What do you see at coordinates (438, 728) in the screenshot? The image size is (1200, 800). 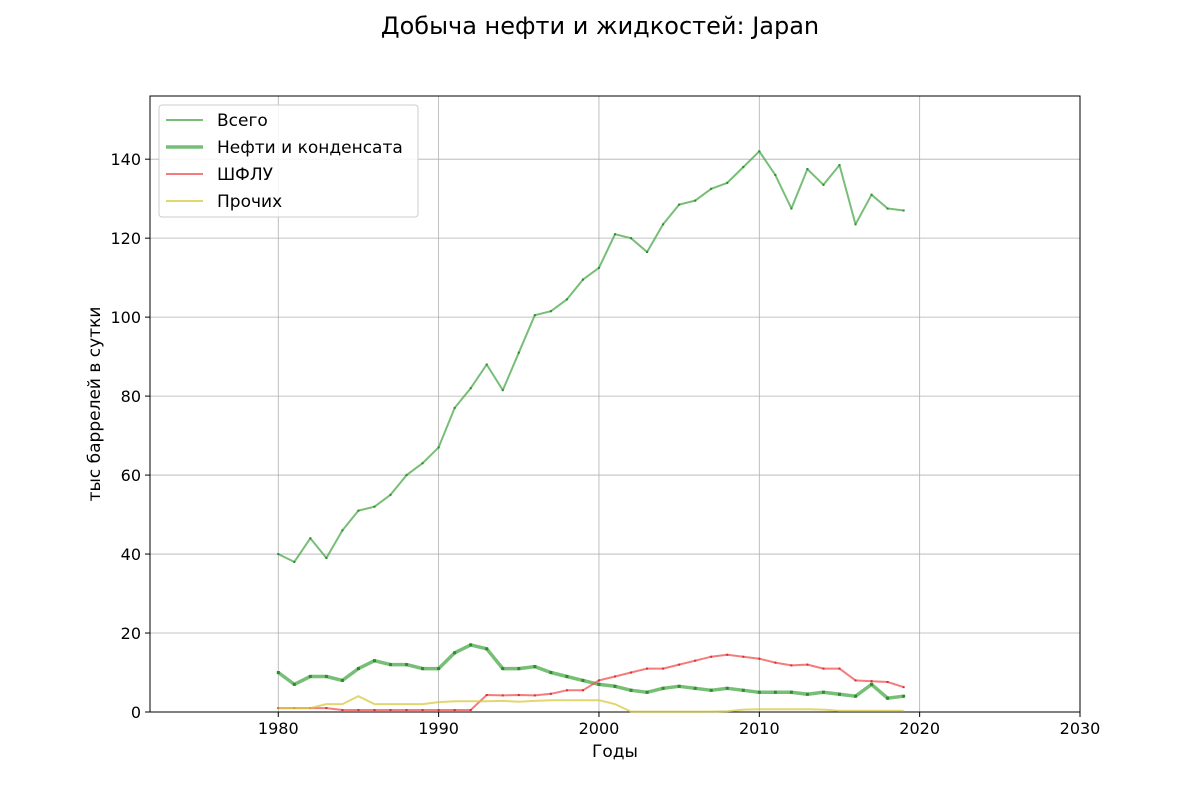 I see `x-tick-label: 1990` at bounding box center [438, 728].